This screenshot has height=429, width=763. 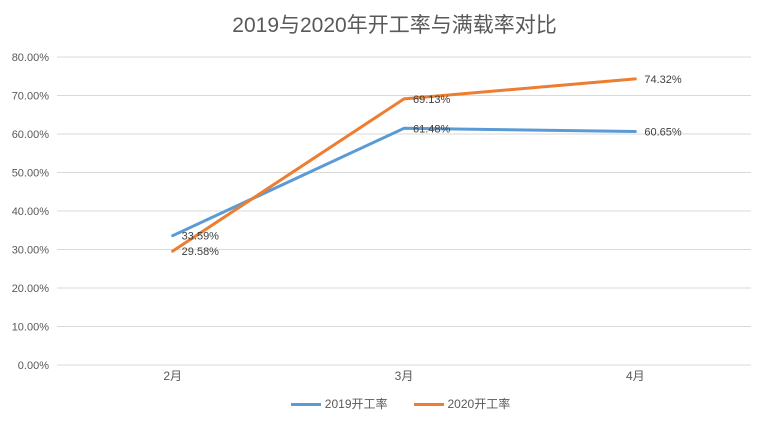 I want to click on y-axis-tick-label: 50.00%, so click(x=31, y=174).